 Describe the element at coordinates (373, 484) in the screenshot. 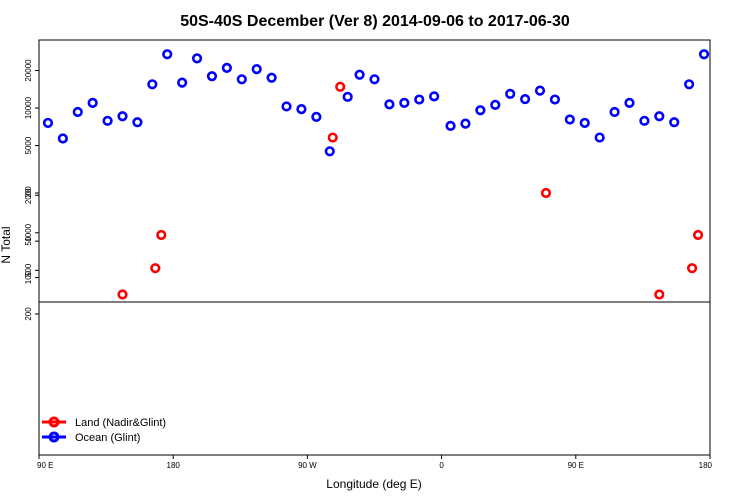

I see `x-axis-label: Longitude (deg E)` at that location.